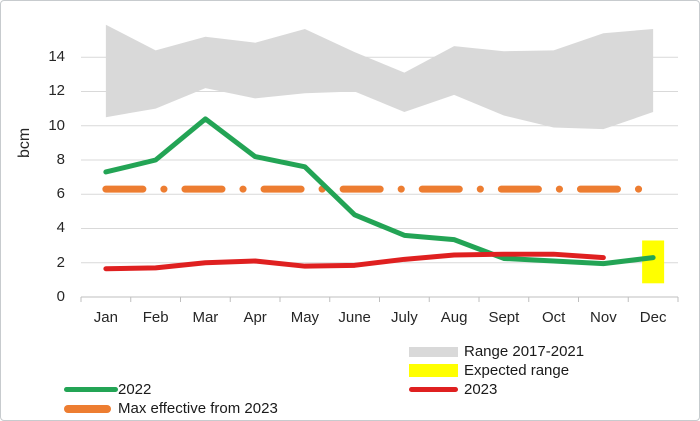 Image resolution: width=700 pixels, height=421 pixels. I want to click on legend-item-range-2017-2021: Range 2017-2021, so click(496, 351).